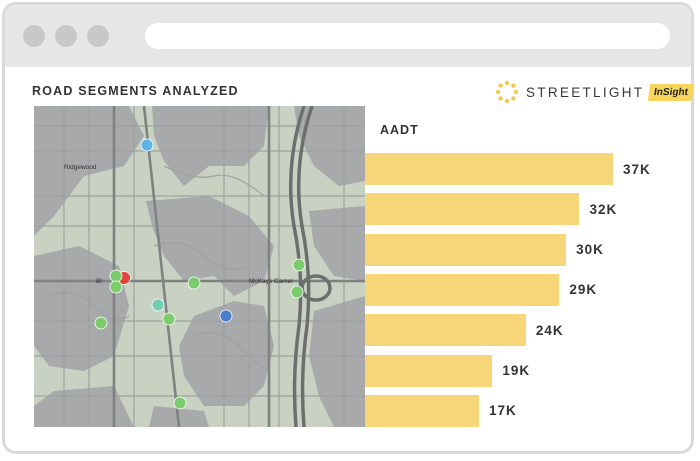 The image size is (700, 461). Describe the element at coordinates (507, 92) in the screenshot. I see `sun-burst-logo-icon` at that location.